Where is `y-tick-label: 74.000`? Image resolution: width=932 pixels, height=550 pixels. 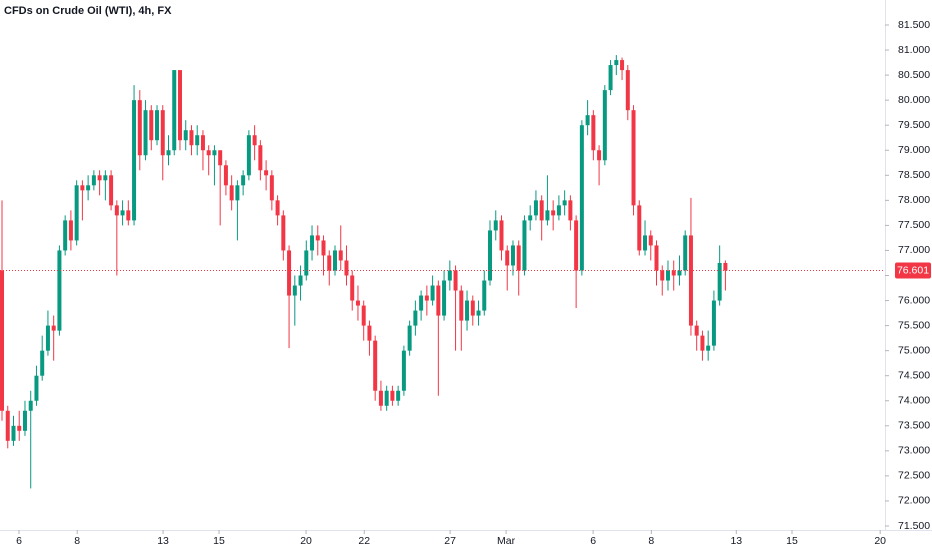
y-tick-label: 74.000 is located at coordinates (914, 401).